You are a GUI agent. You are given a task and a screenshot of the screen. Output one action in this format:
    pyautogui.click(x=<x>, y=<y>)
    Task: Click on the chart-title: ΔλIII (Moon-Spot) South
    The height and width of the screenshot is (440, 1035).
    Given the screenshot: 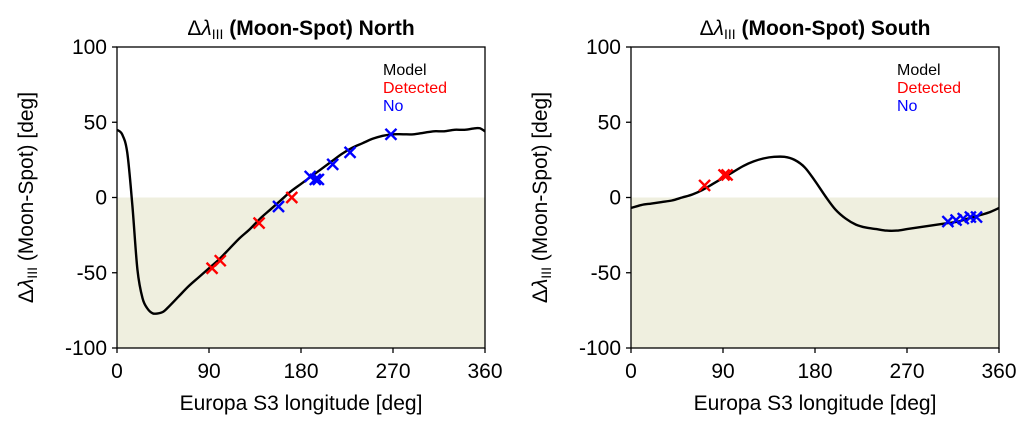 What is the action you would take?
    pyautogui.click(x=815, y=29)
    